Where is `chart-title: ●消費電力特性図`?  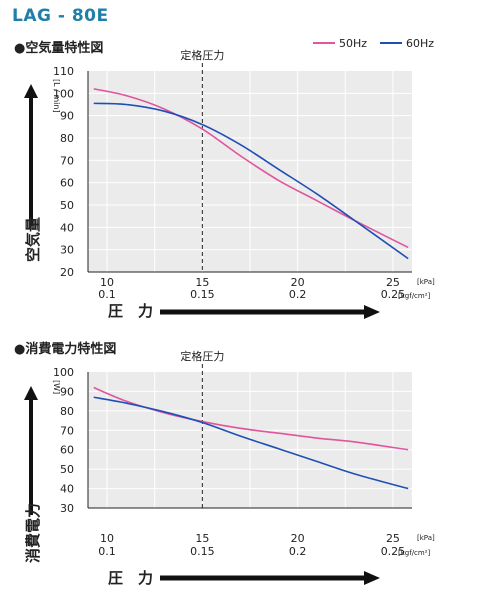 chart-title: ●消費電力特性図 is located at coordinates (65, 349).